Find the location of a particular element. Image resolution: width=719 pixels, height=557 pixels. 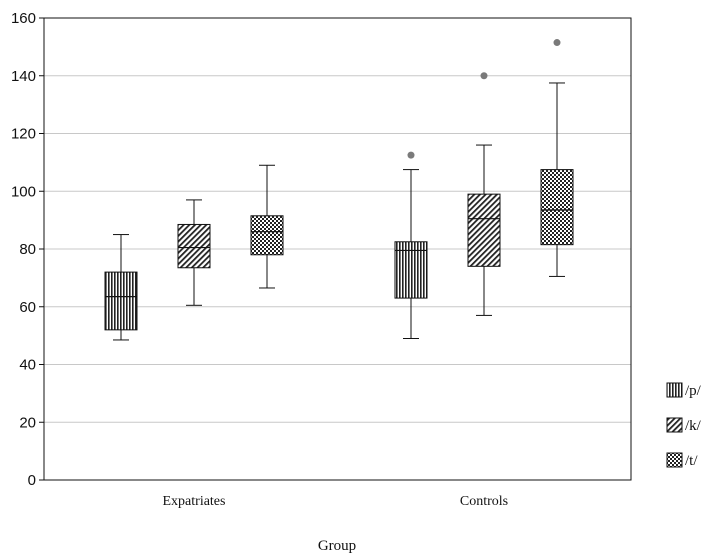

y-axis-ticks: 0 20 40 60 80 100 120 140 160 is located at coordinates (27, 249).